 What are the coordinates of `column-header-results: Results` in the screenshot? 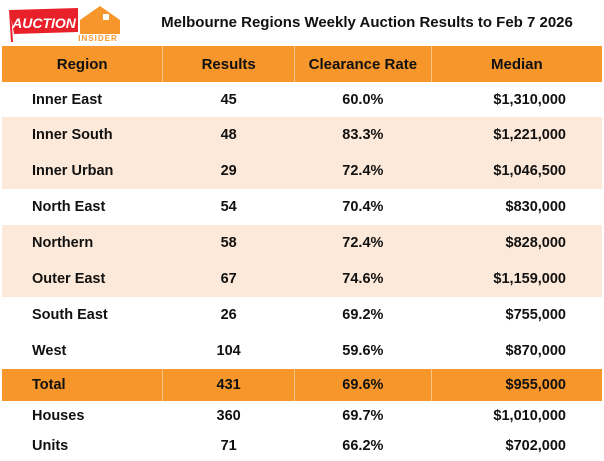 It's located at (228, 64).